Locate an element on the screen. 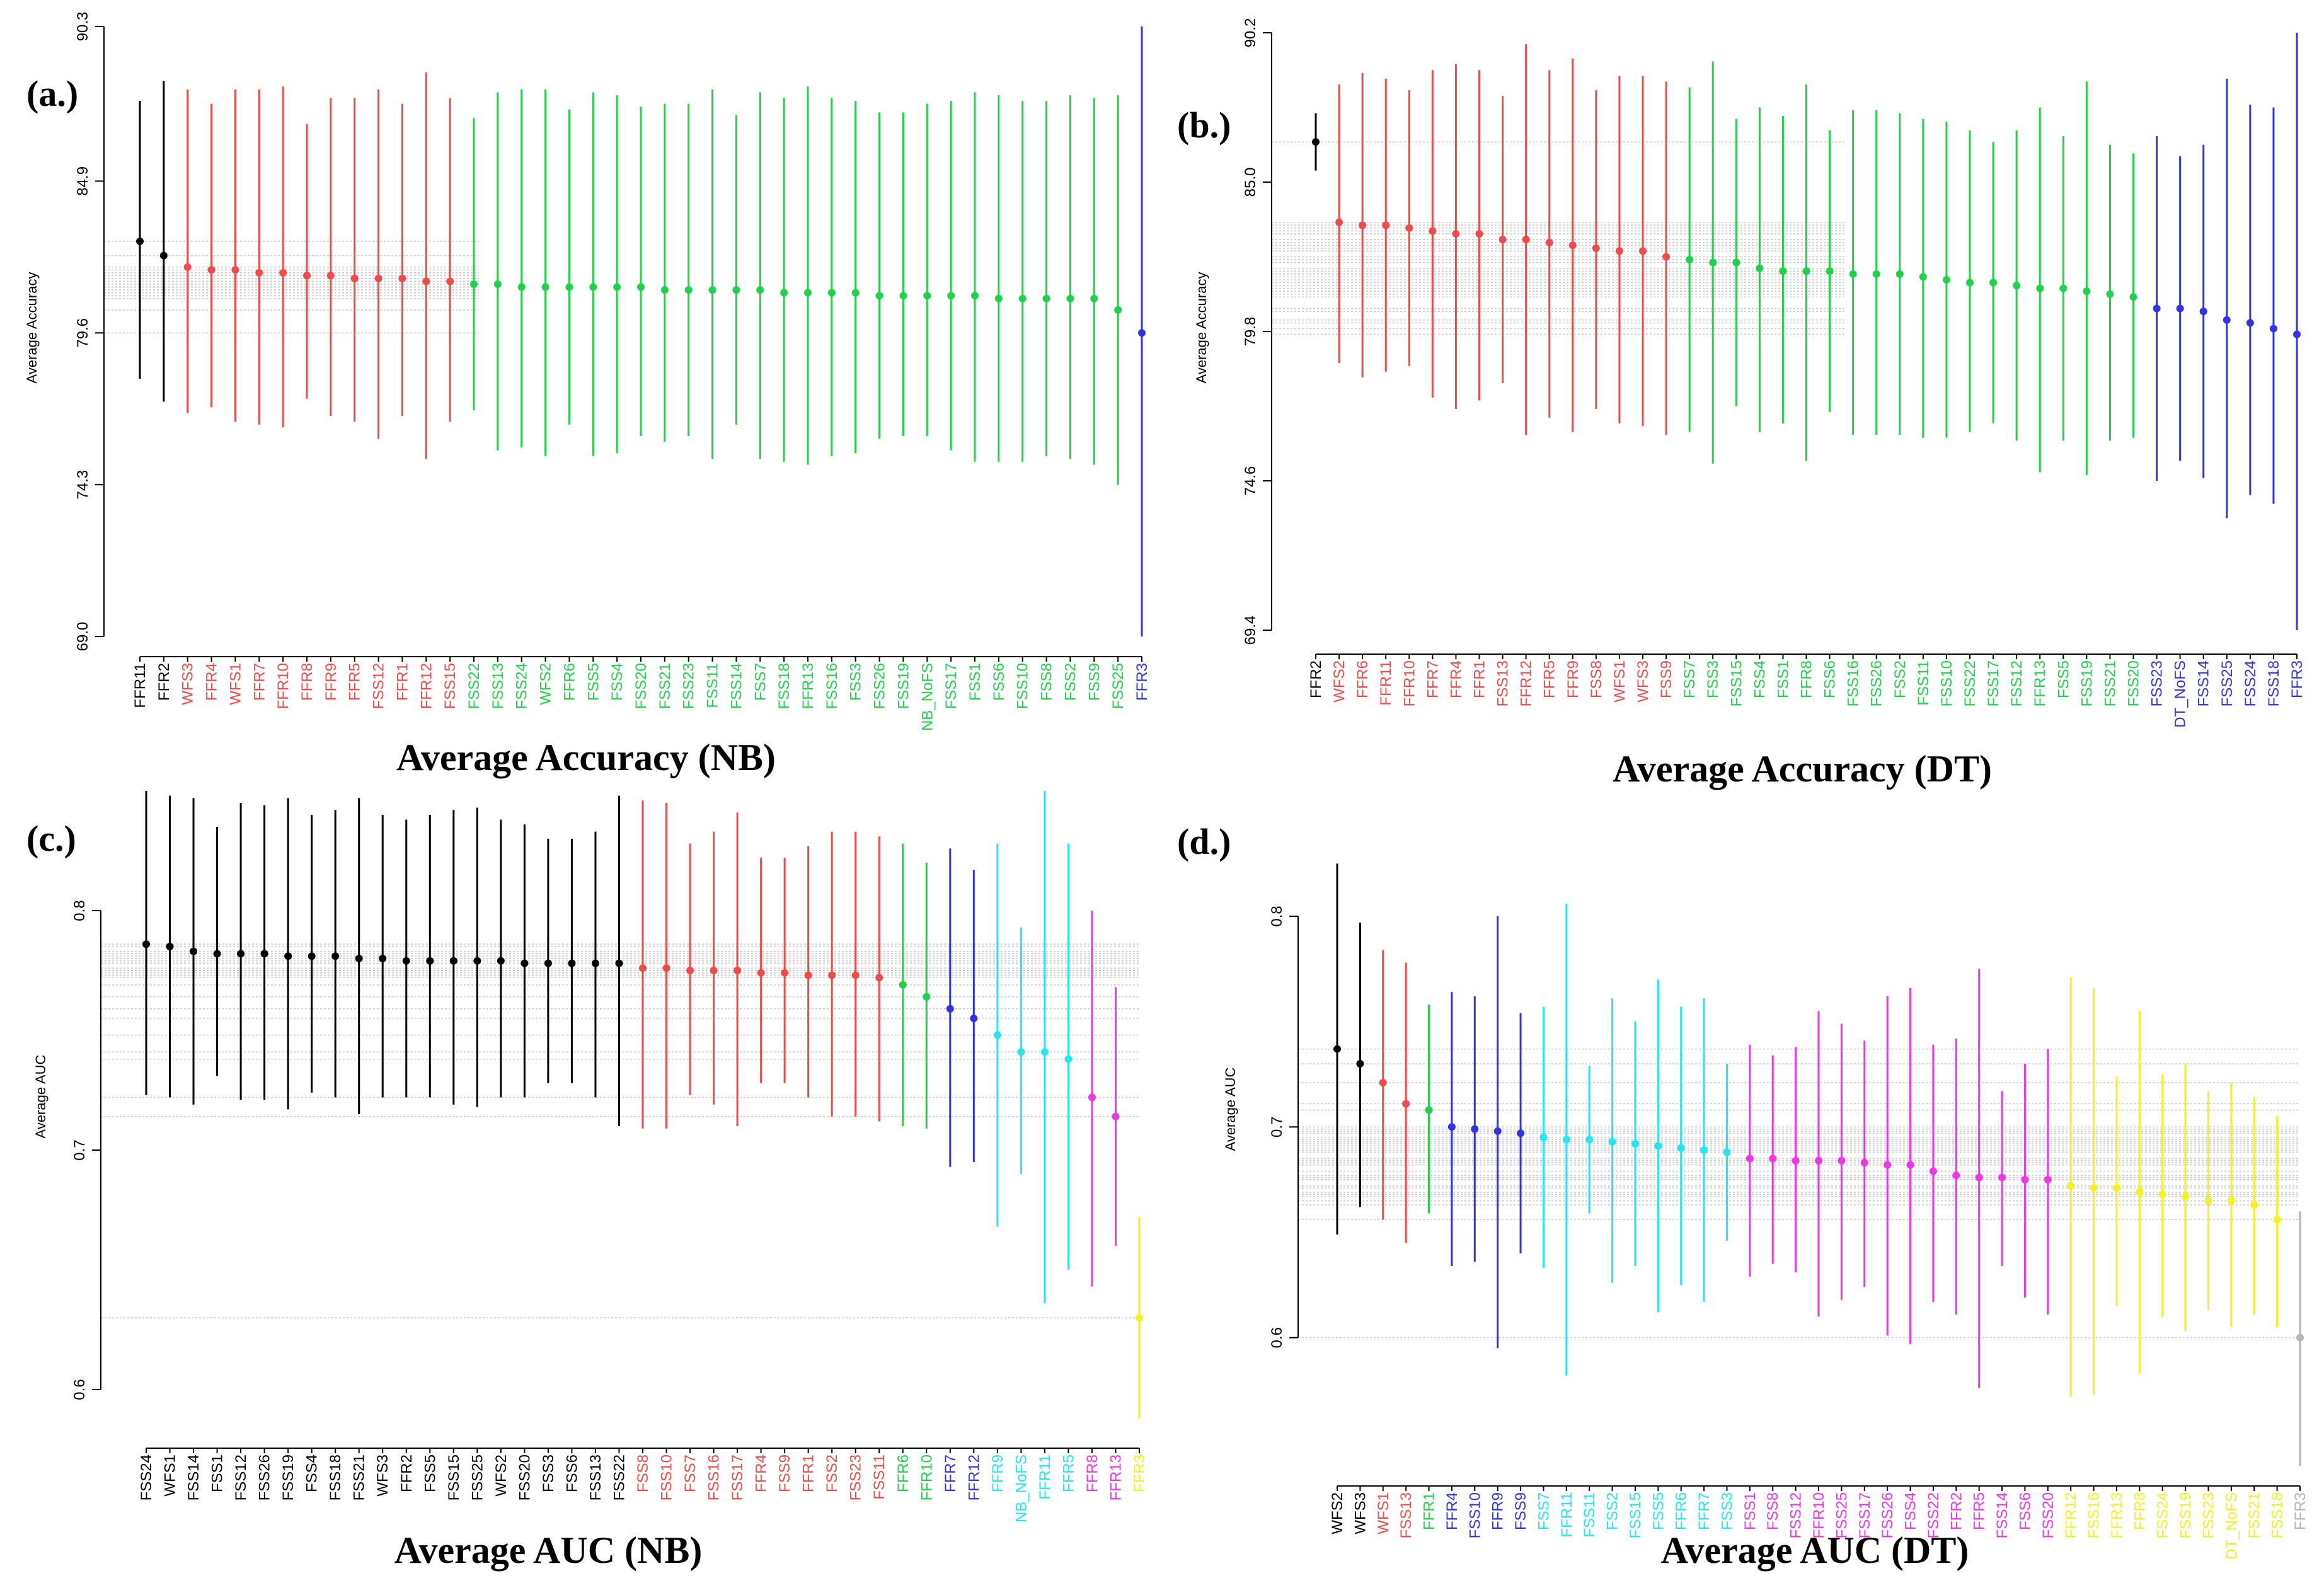 This screenshot has width=2324, height=1595. panel-a-label: (a.) is located at coordinates (52, 93).